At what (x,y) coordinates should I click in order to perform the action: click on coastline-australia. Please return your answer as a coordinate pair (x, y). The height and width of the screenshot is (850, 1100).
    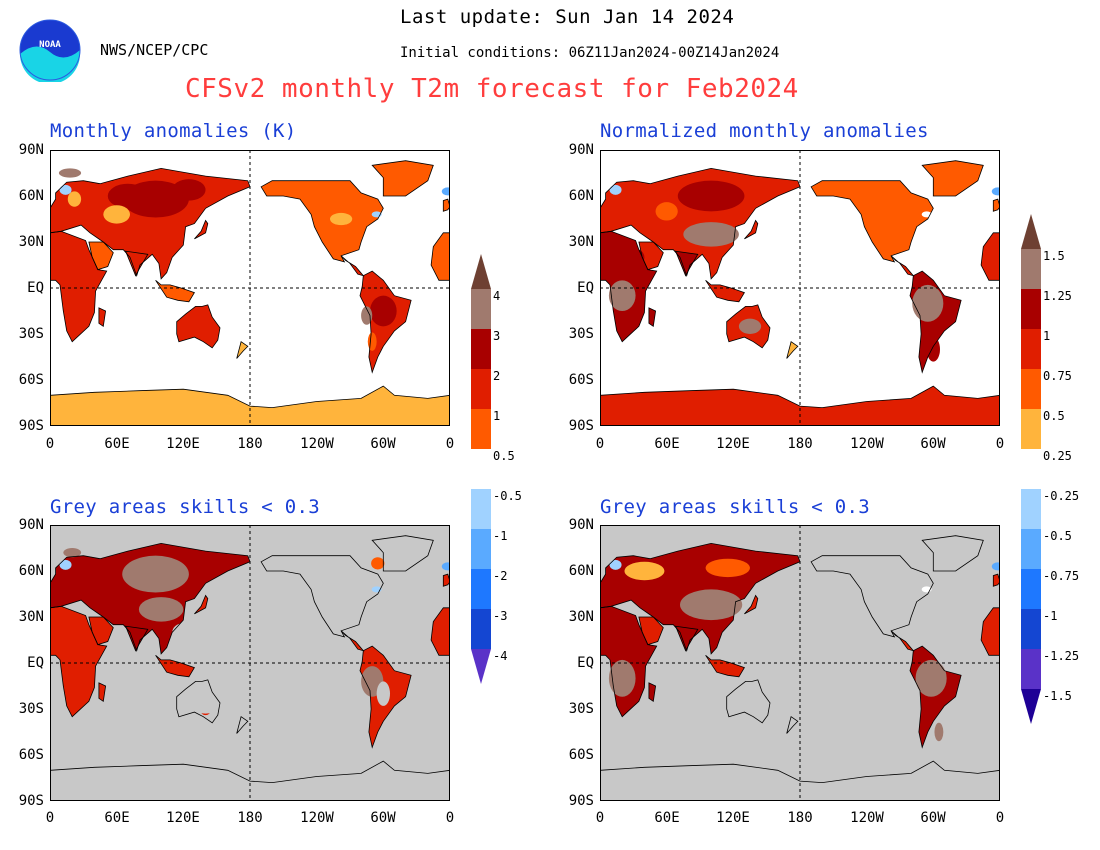
    Looking at the image, I should click on (748, 326).